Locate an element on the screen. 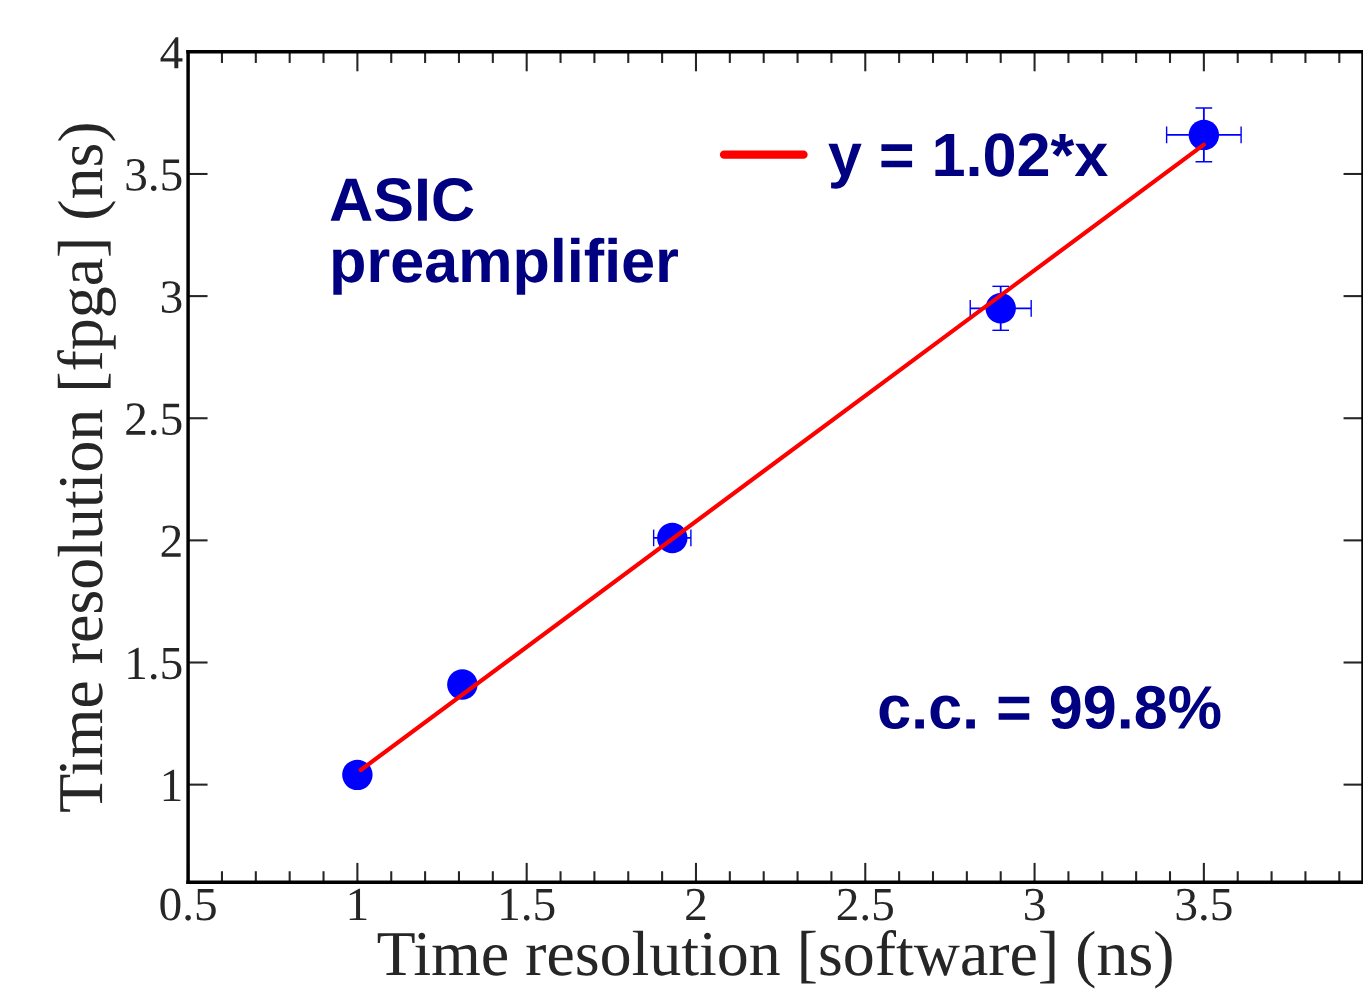 This screenshot has width=1363, height=997. x-axis-title: Time resolution [software] (ns) is located at coordinates (774, 959).